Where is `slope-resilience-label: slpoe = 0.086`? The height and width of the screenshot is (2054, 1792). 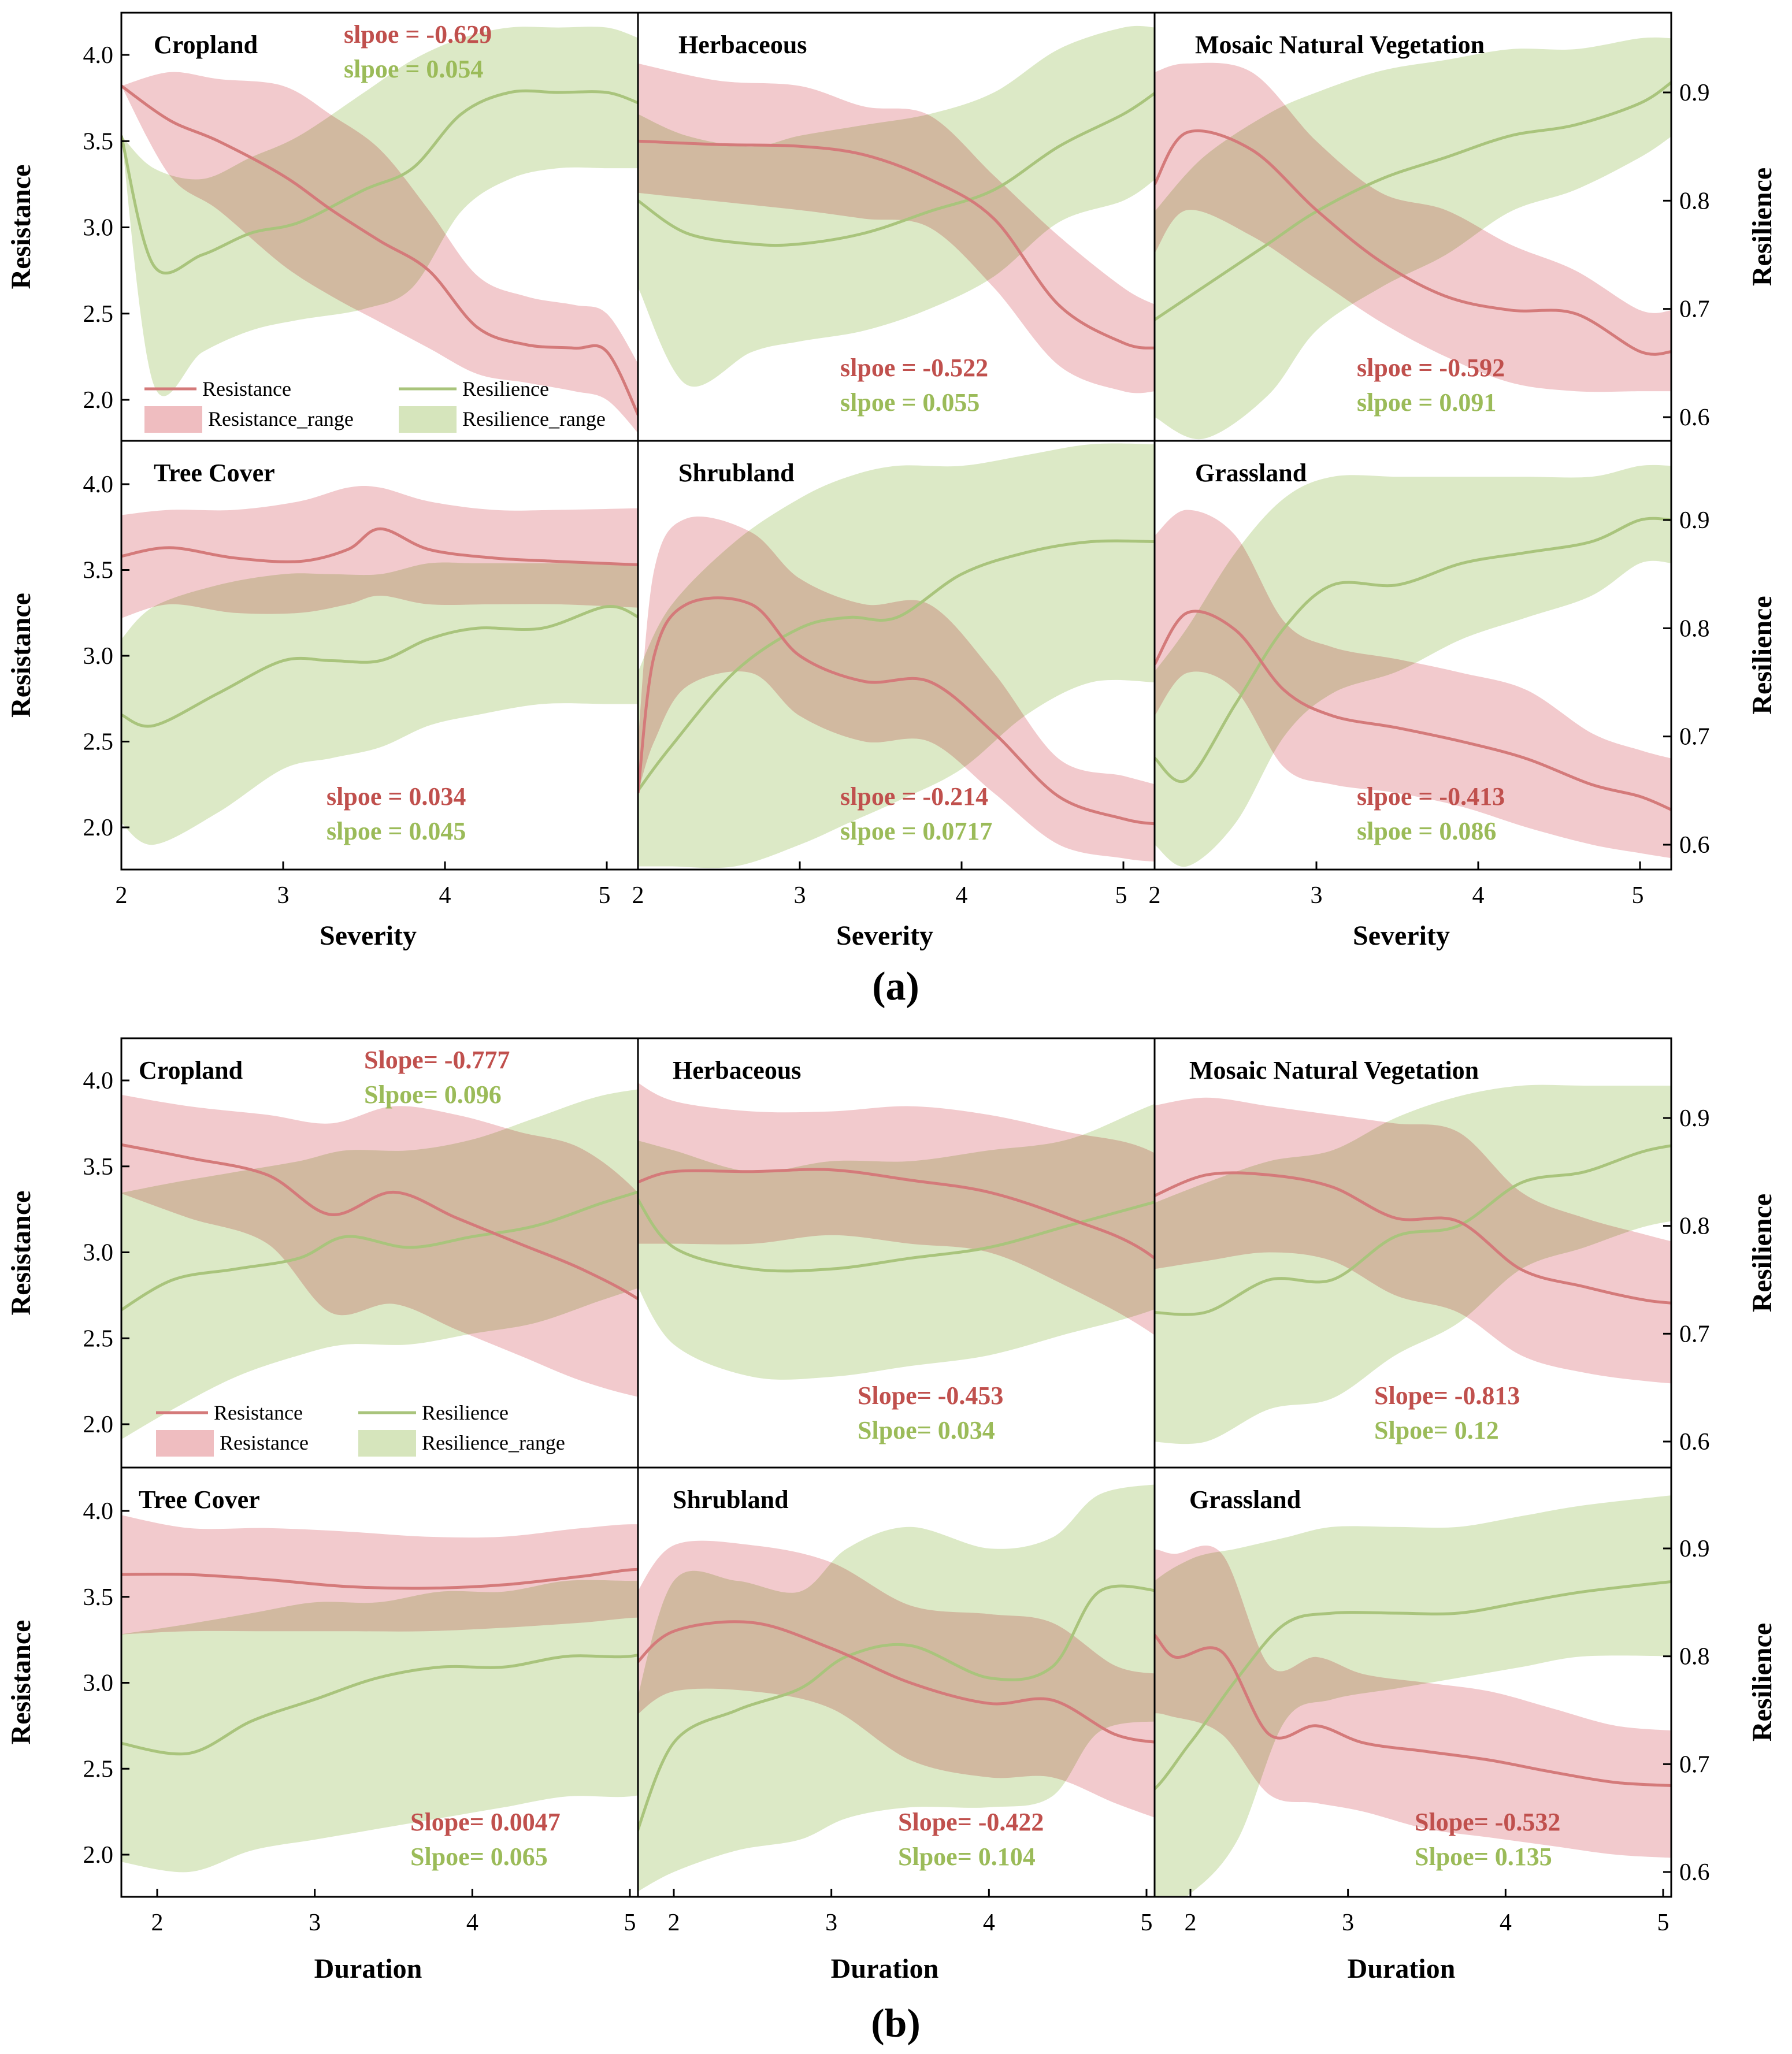
slope-resilience-label: slpoe = 0.086 is located at coordinates (1426, 831).